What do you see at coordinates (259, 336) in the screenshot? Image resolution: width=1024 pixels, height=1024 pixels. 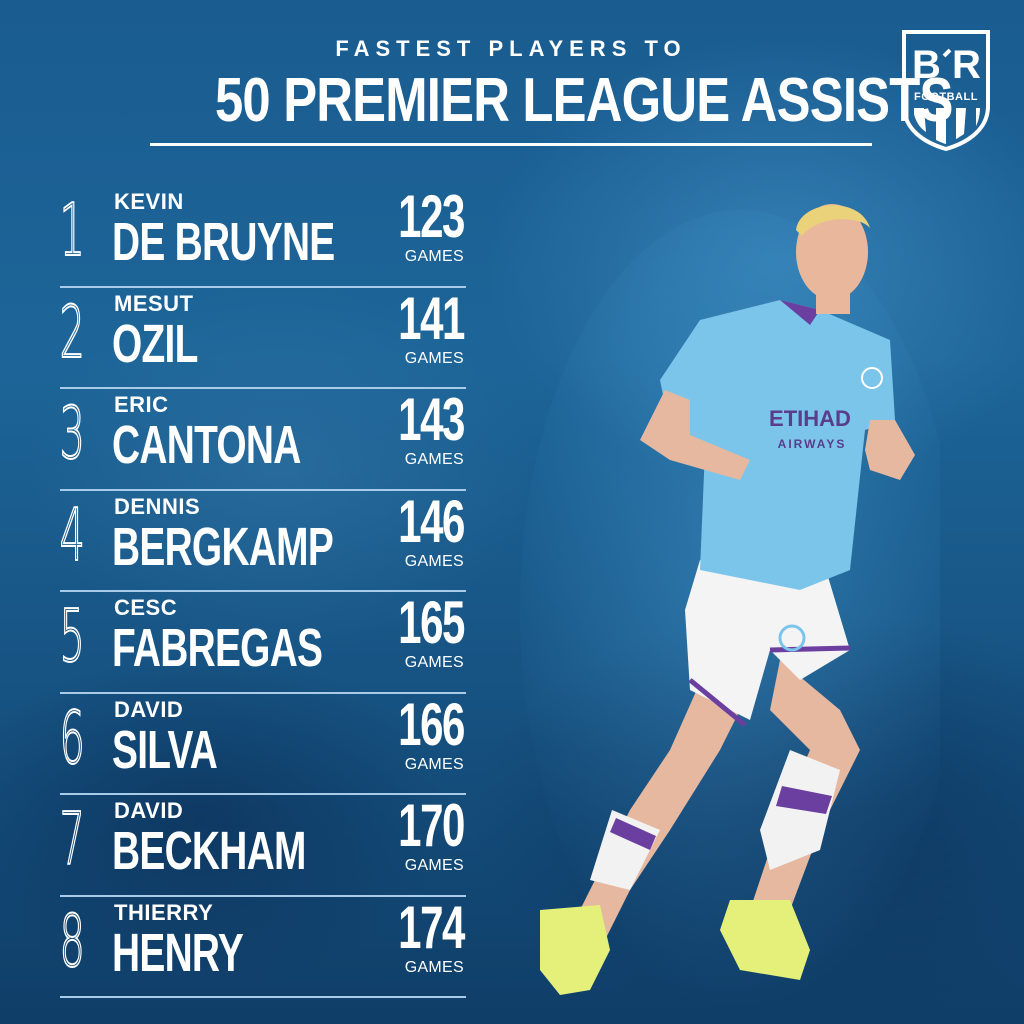 I see `list-item: 2 MESUT OZIL 141 GAMES` at bounding box center [259, 336].